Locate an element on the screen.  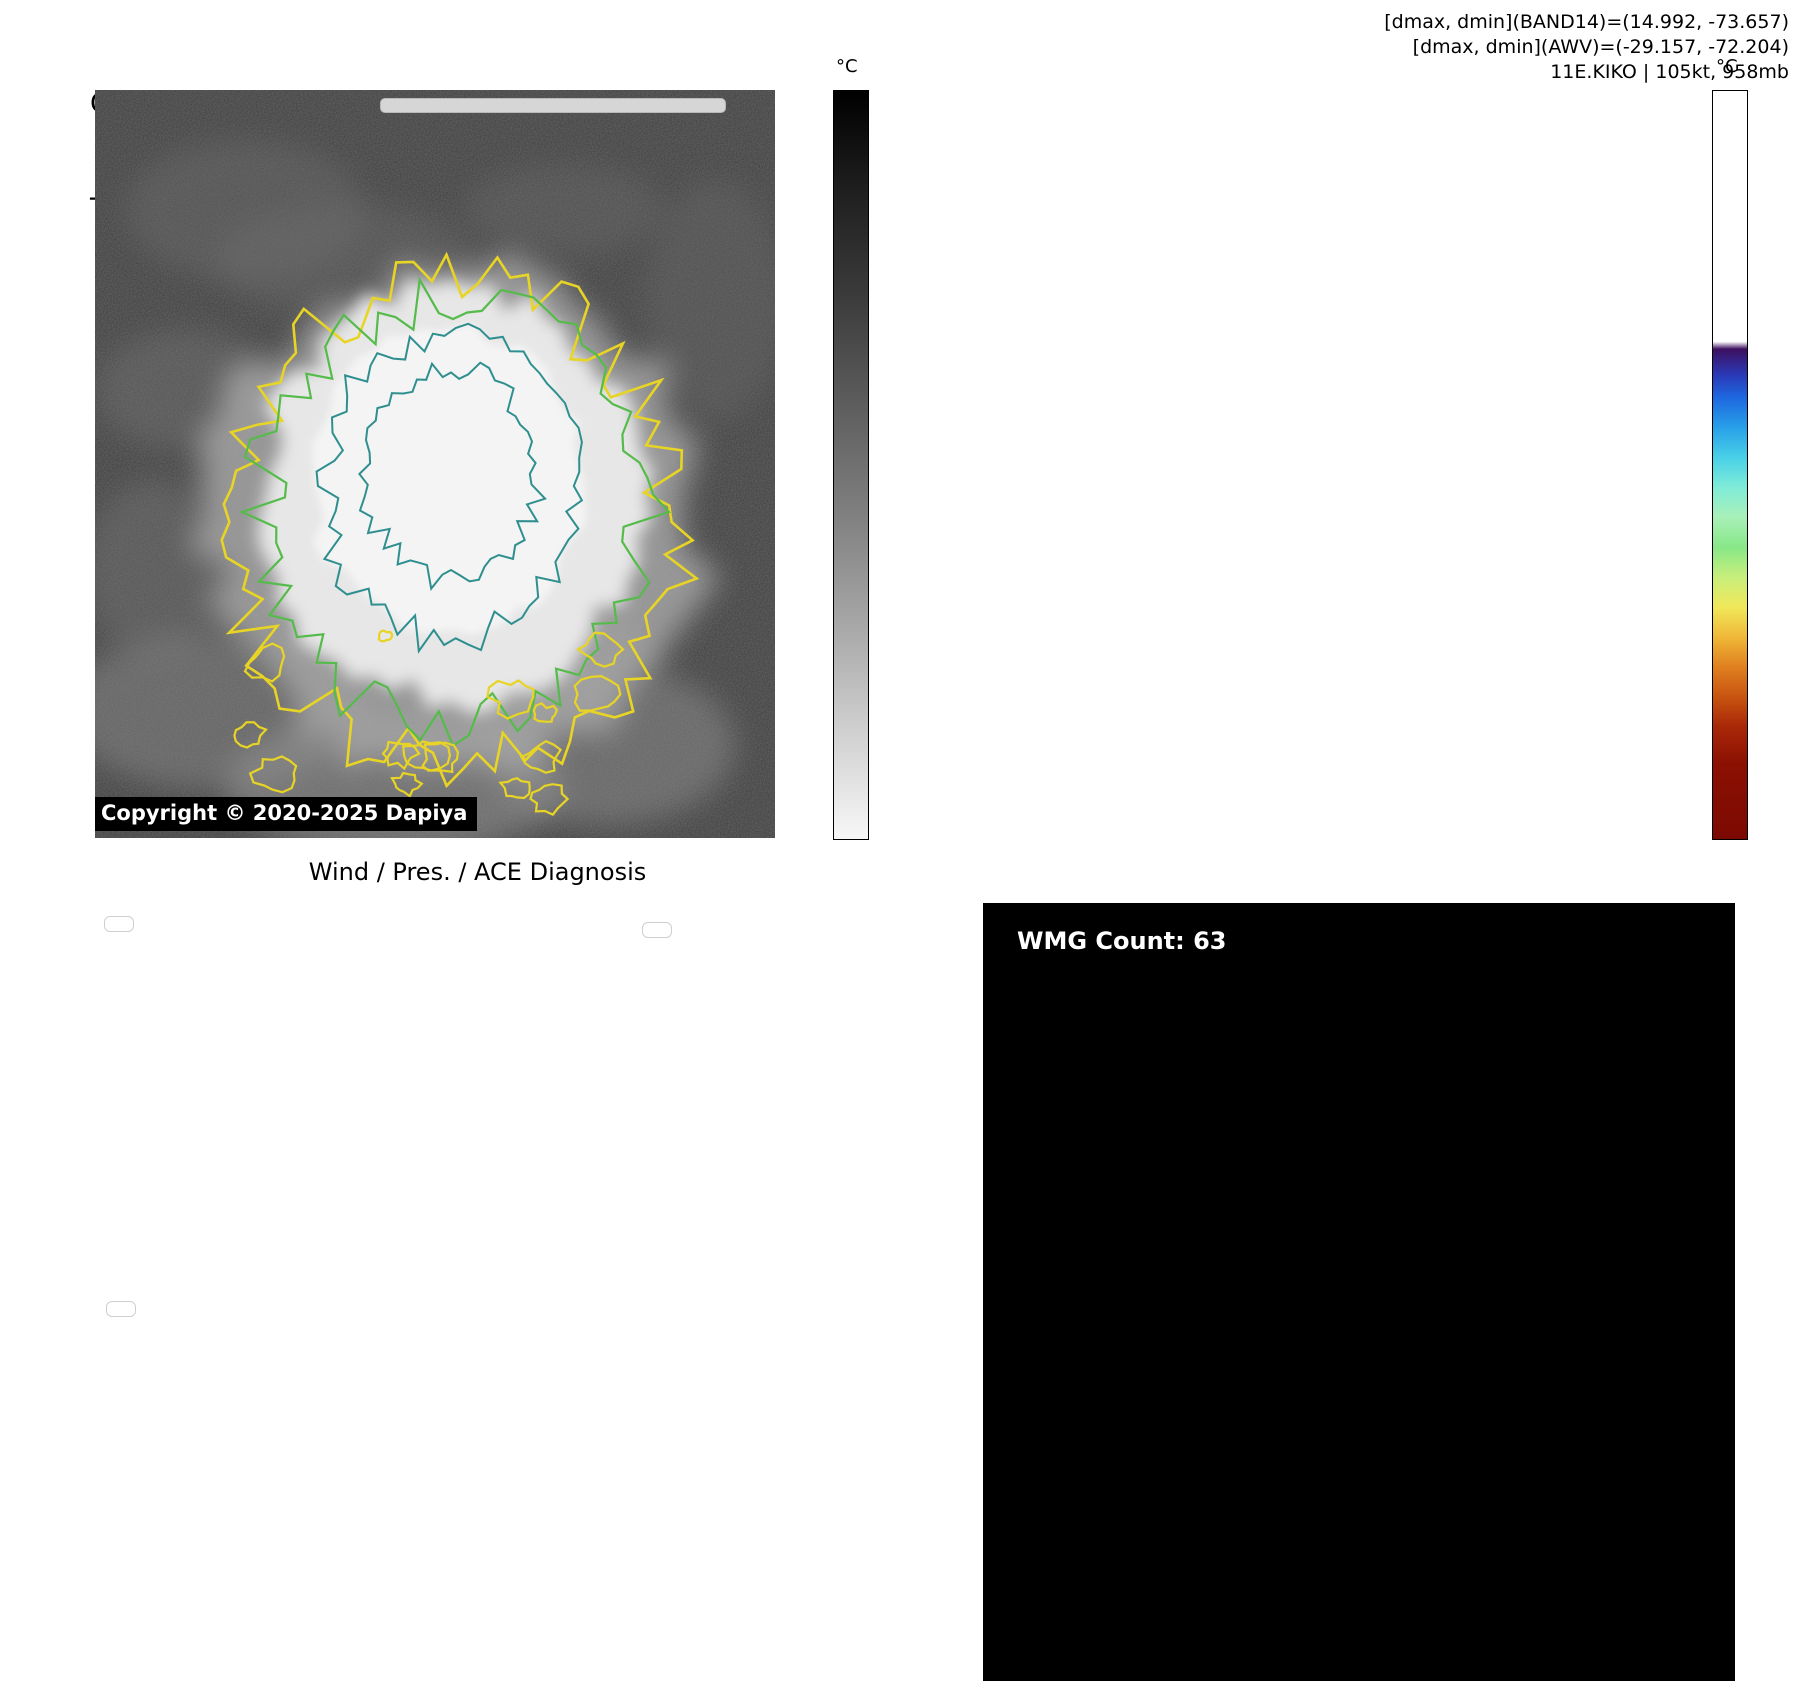
awv-colorbar-unit: °C is located at coordinates (1727, 66).